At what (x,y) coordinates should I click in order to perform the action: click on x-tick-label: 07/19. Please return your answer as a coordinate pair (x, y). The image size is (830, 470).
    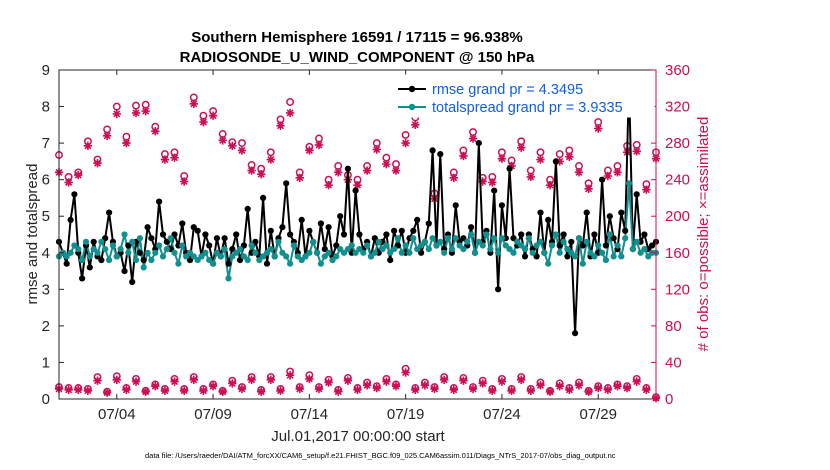
    Looking at the image, I should click on (406, 414).